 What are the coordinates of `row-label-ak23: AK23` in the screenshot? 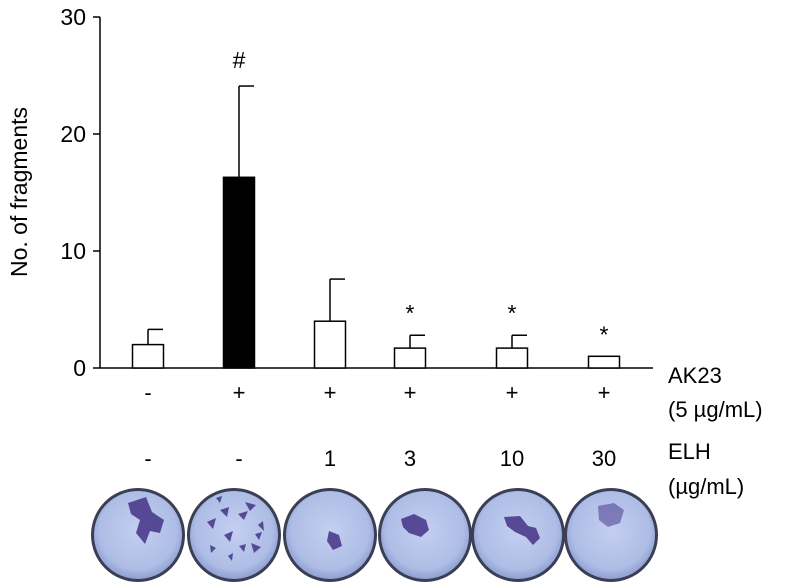 It's located at (695, 375).